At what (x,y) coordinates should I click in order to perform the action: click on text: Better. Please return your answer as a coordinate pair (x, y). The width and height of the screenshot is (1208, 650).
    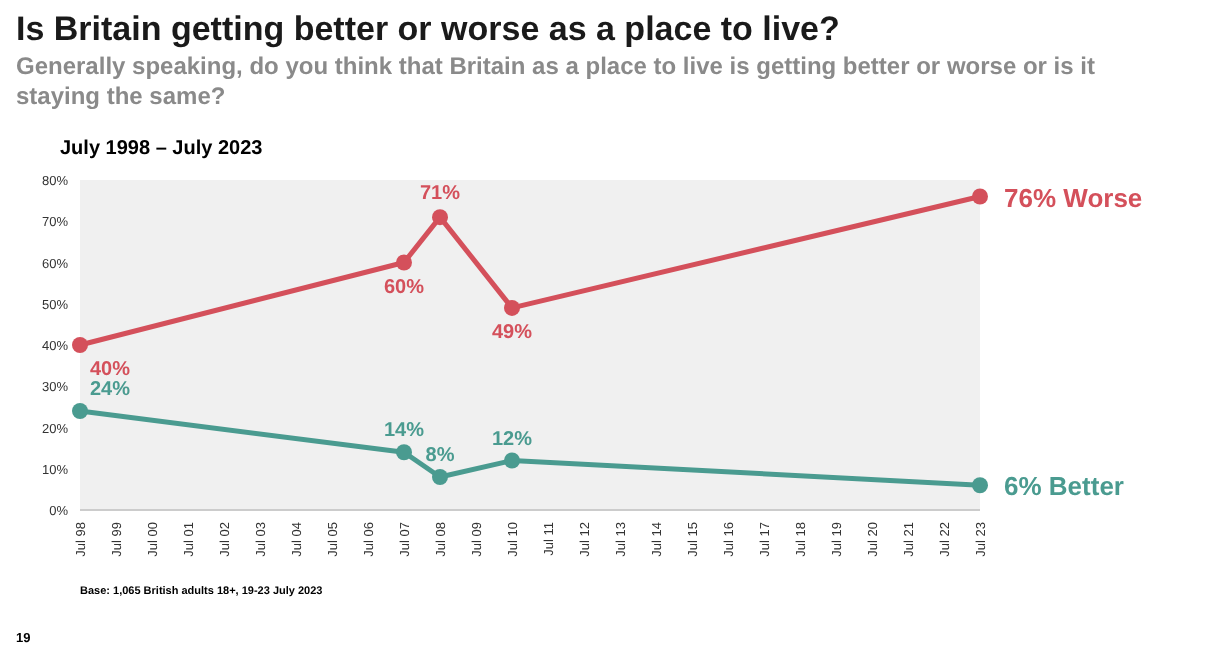
    Looking at the image, I should click on (1086, 486).